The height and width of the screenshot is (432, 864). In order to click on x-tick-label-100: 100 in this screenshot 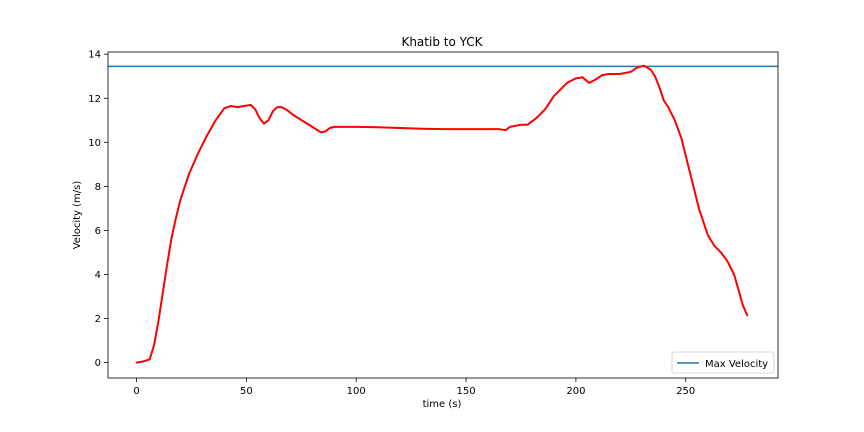, I will do `click(356, 391)`.